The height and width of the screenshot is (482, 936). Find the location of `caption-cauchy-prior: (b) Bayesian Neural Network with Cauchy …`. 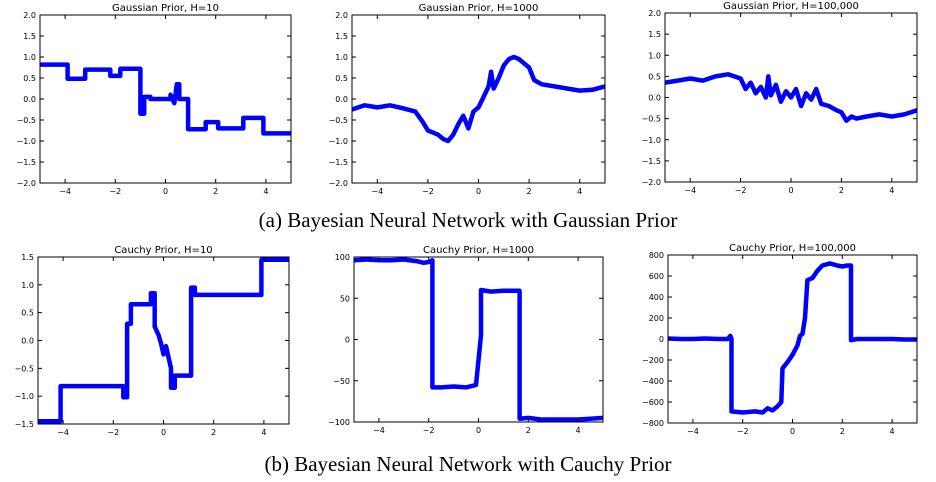

caption-cauchy-prior: (b) Bayesian Neural Network with Cauchy … is located at coordinates (468, 464).